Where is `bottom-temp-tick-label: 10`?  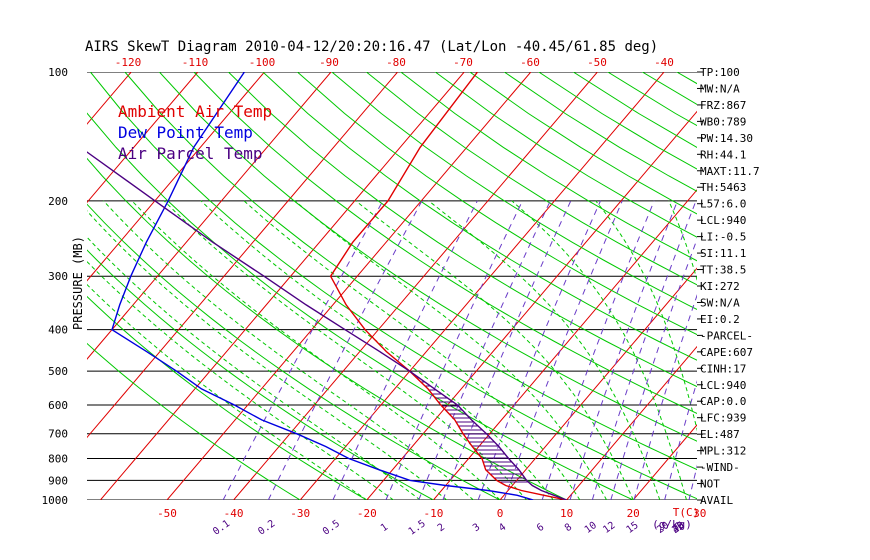
bottom-temp-tick-label: 10 is located at coordinates (566, 513).